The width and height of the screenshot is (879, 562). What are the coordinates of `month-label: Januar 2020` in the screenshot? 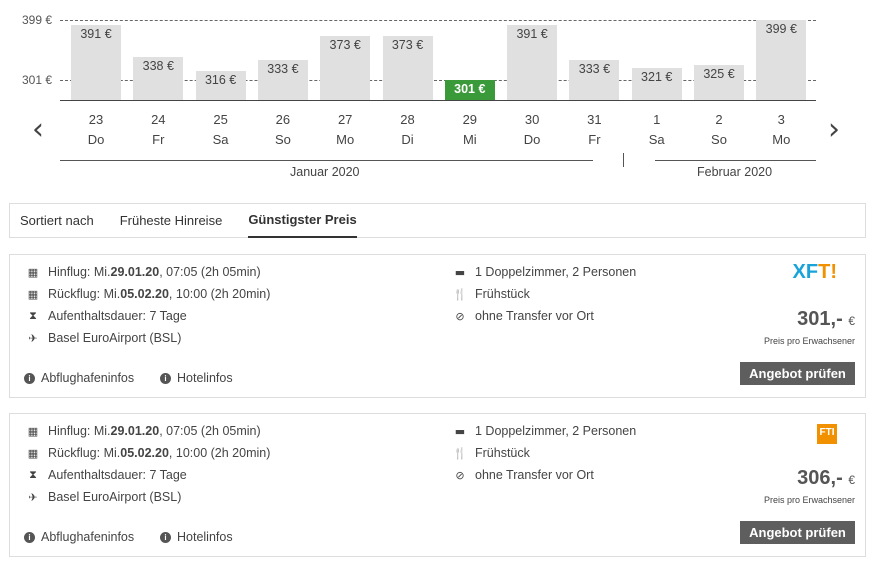 It's located at (325, 172).